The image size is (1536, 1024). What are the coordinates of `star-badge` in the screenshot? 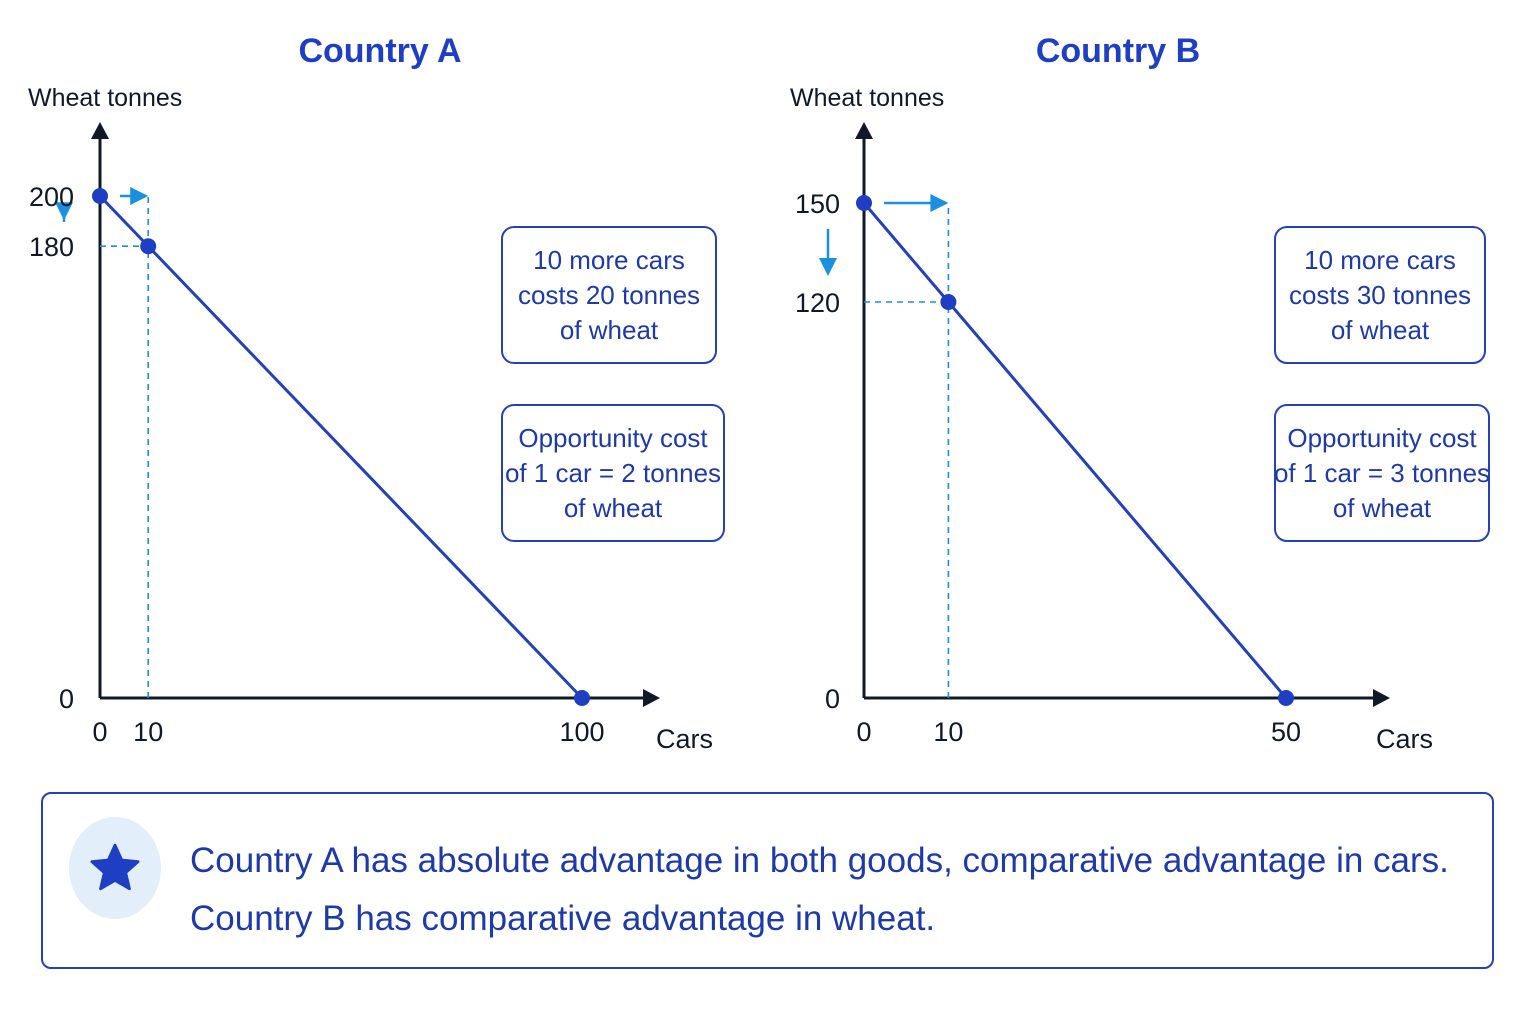 It's located at (115, 868).